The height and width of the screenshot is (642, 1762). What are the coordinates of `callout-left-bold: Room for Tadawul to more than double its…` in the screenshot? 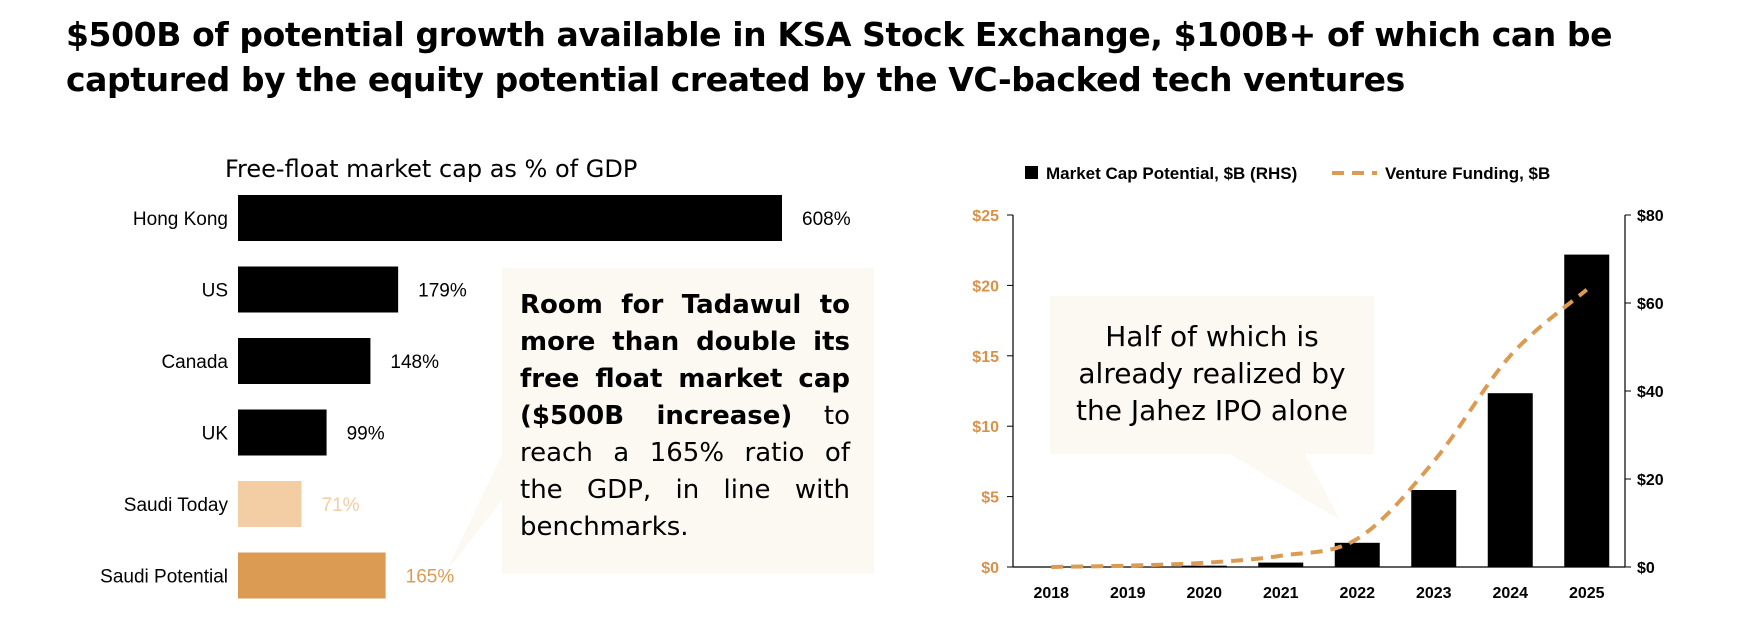 It's located at (685, 360).